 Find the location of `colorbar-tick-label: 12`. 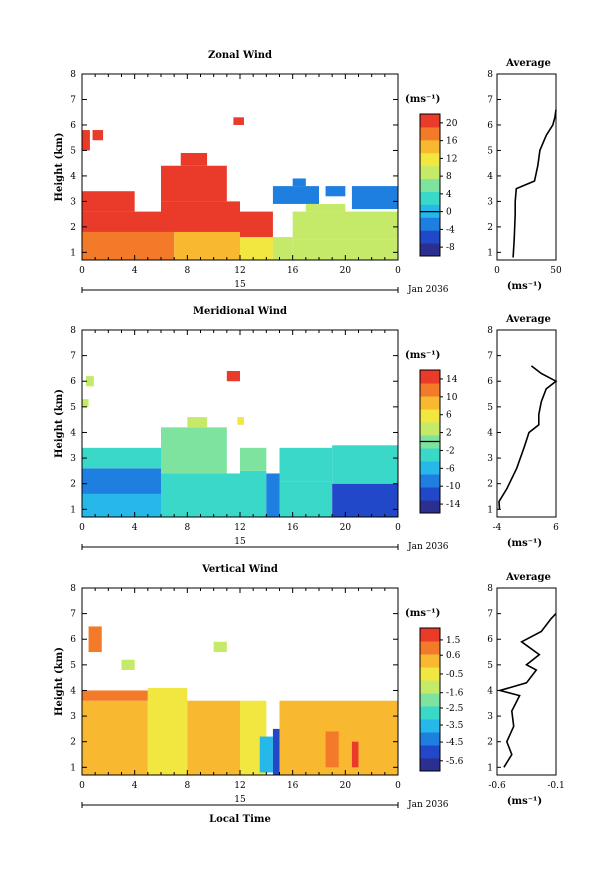

colorbar-tick-label: 12 is located at coordinates (451, 159).